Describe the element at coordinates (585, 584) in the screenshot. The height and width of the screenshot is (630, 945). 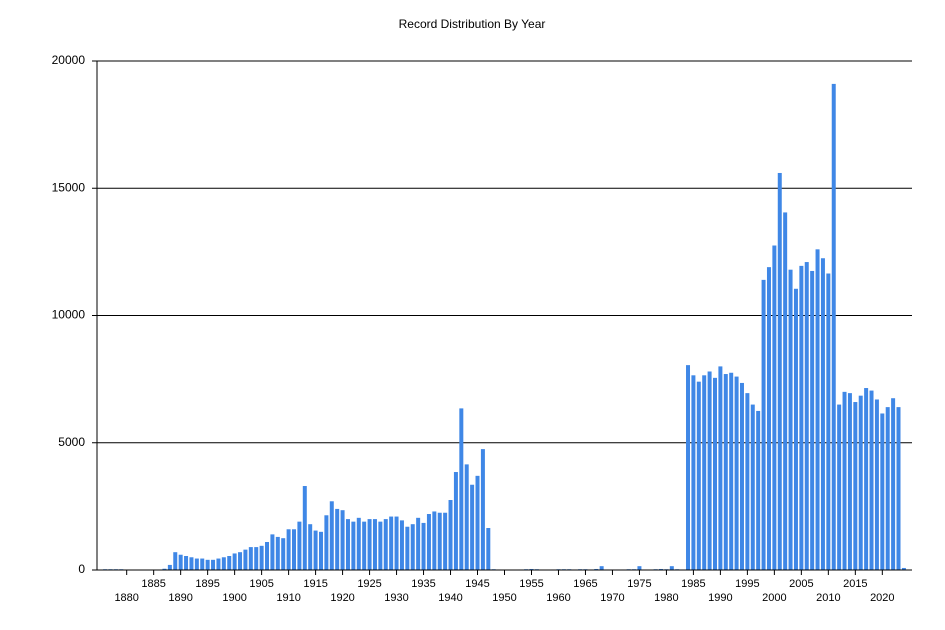
I see `x-tick-label: 1965` at that location.